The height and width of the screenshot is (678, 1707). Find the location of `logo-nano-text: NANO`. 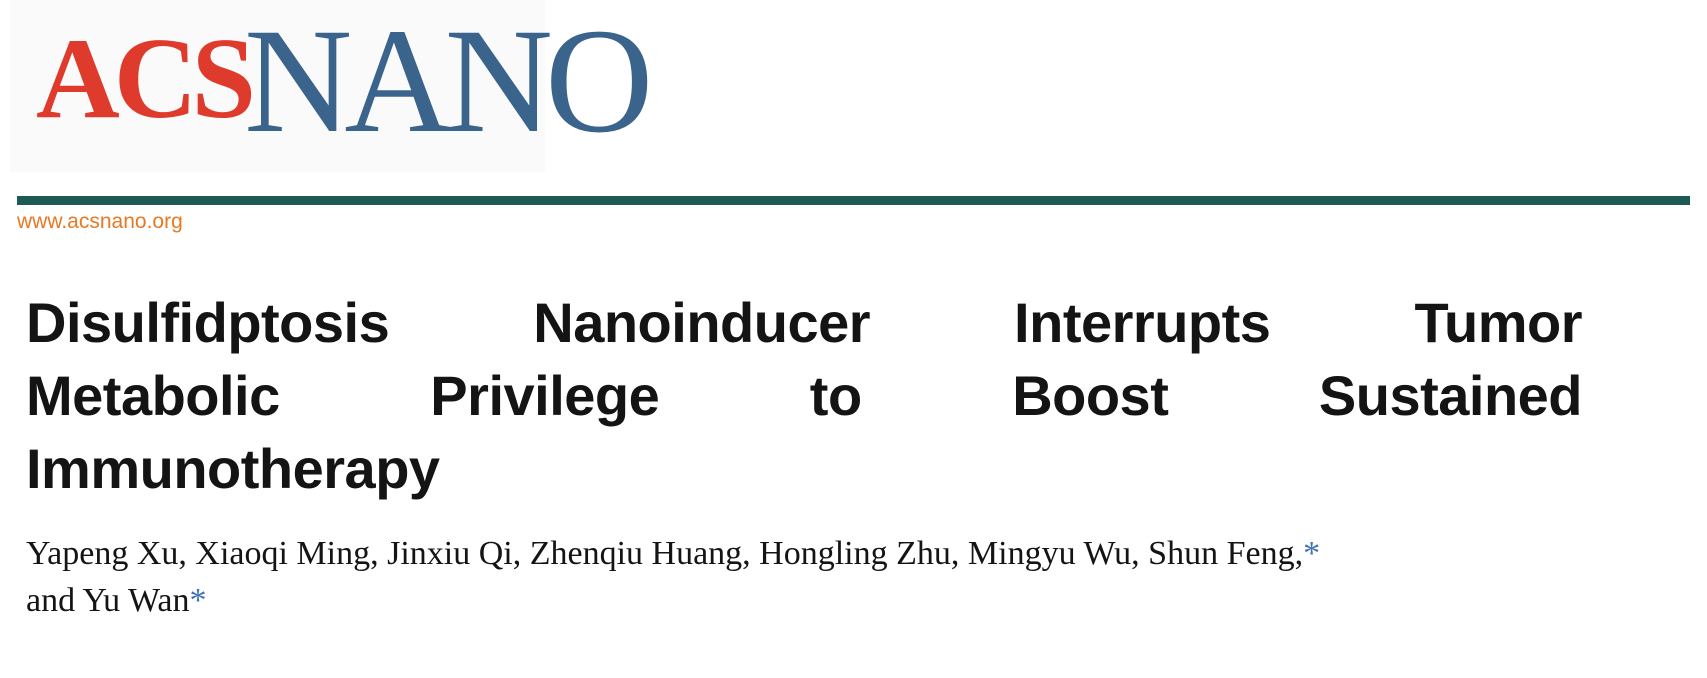

logo-nano-text: NANO is located at coordinates (448, 82).